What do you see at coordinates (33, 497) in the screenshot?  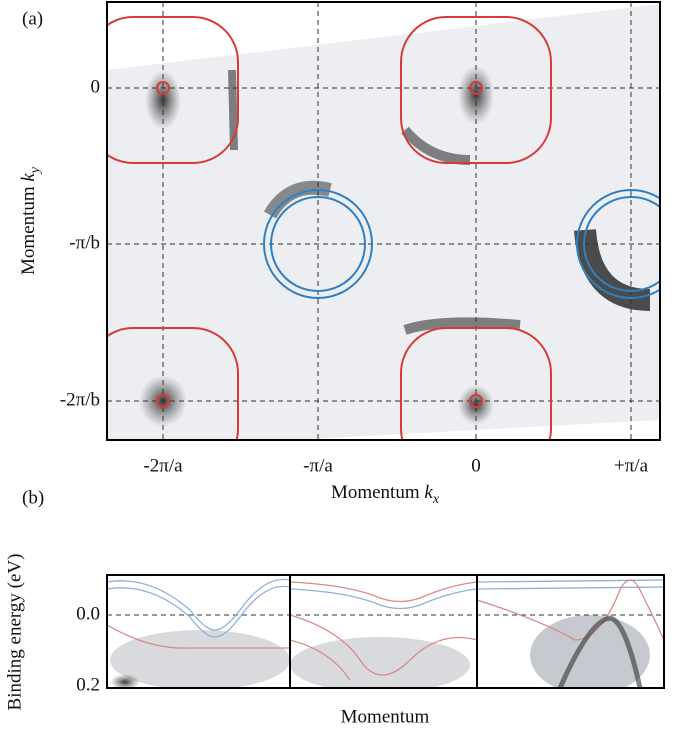 I see `panel-label: (b)` at bounding box center [33, 497].